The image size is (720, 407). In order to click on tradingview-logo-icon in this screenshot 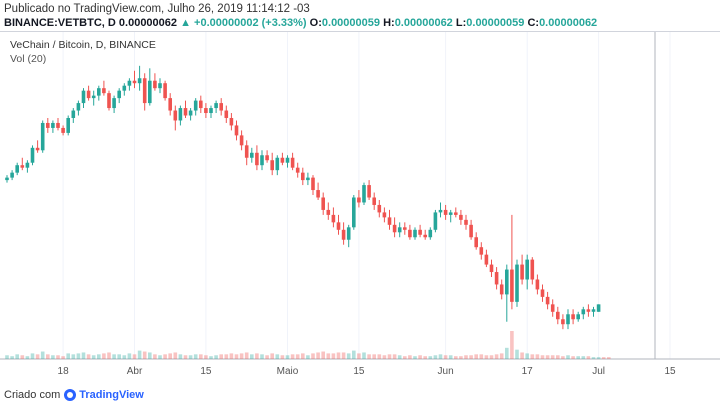, I will do `click(70, 395)`.